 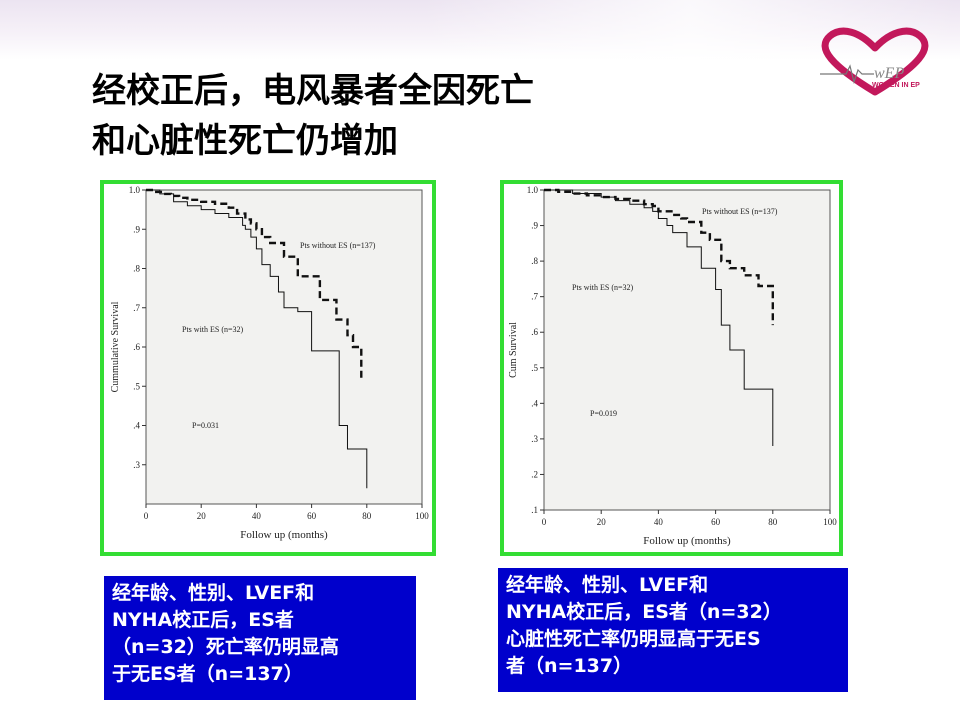 I want to click on caption-right-line-4: 者（n=137）, so click(x=569, y=666).